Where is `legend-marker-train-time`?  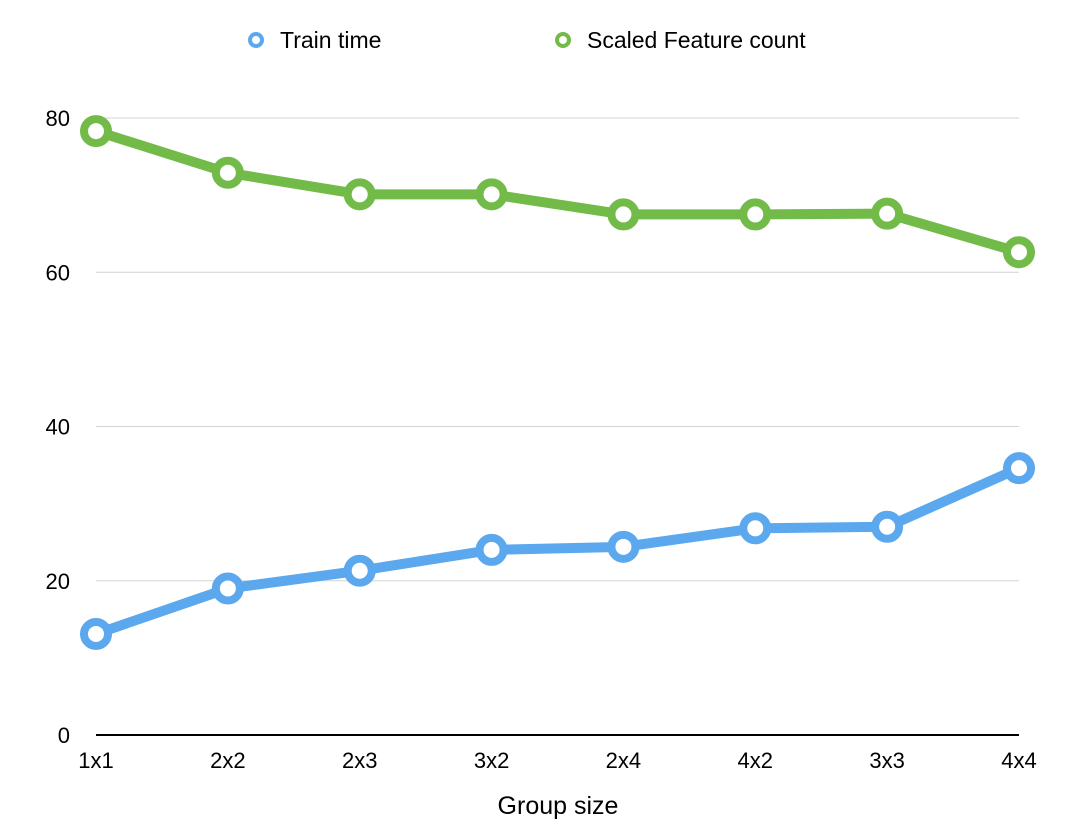 legend-marker-train-time is located at coordinates (256, 40).